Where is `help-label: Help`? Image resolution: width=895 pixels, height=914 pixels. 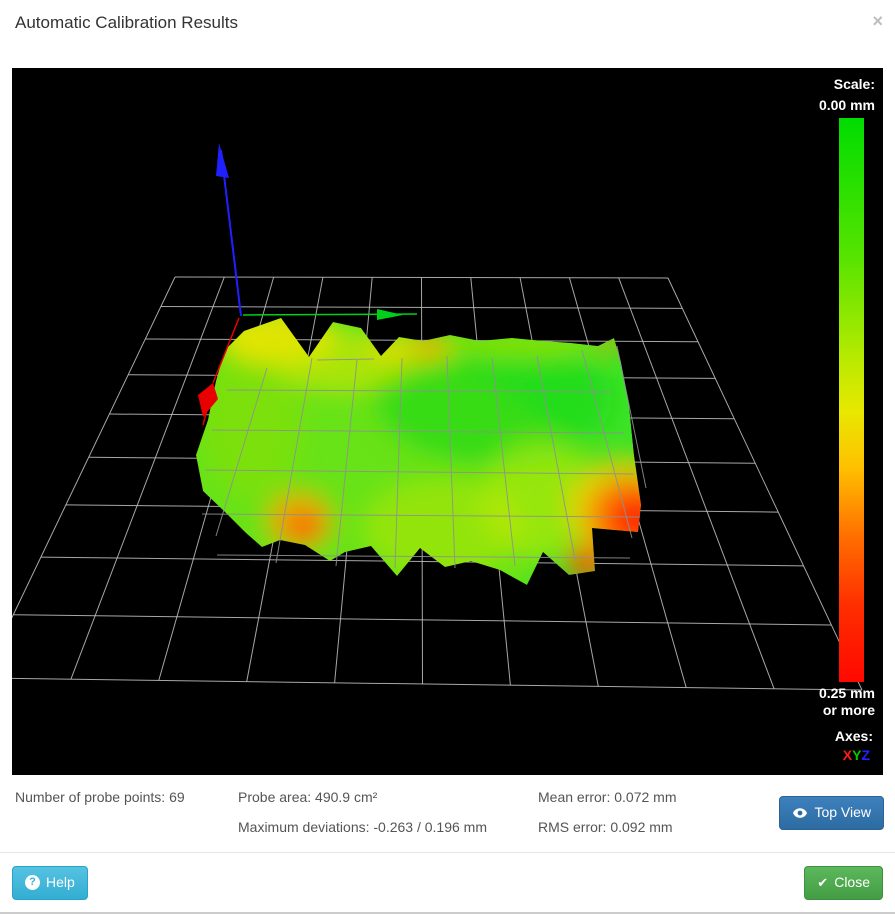 help-label: Help is located at coordinates (60, 882).